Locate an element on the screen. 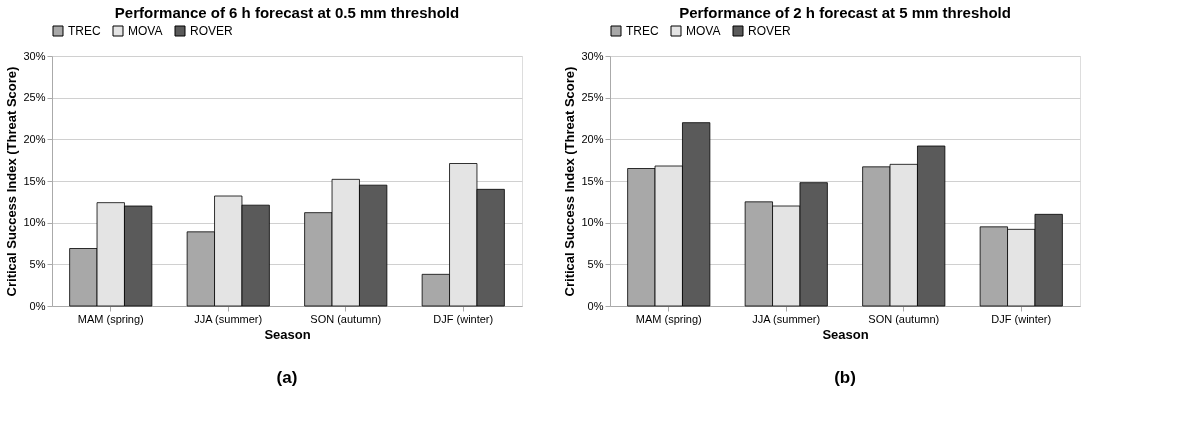 This screenshot has width=1188, height=431. chart-title: Performance of 6 h forecast at 0.5 mm threshold is located at coordinates (287, 12).